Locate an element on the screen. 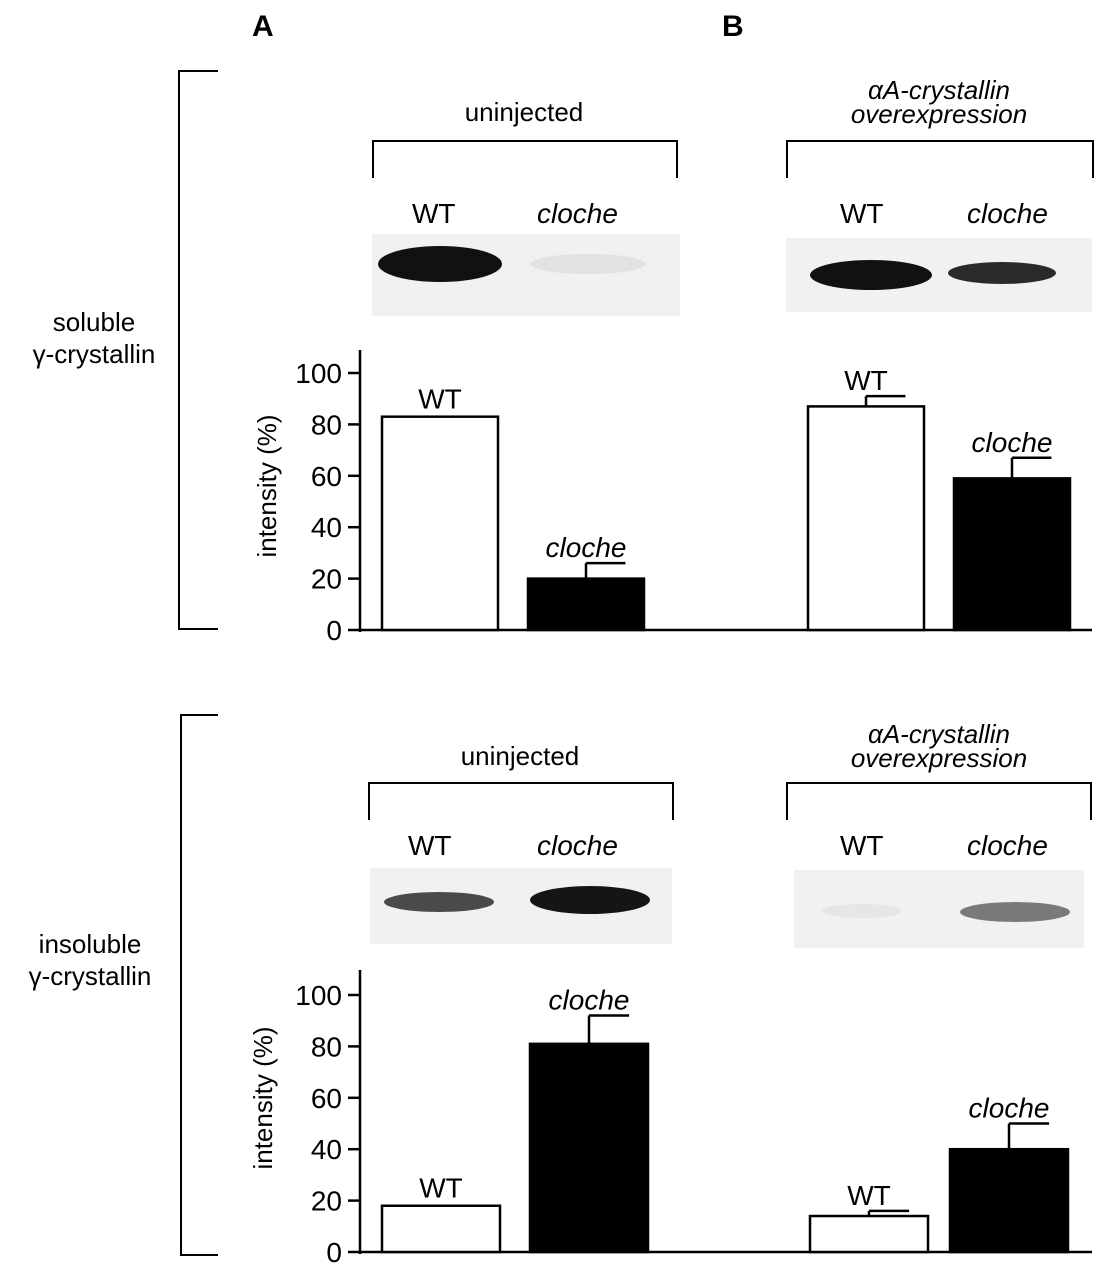 The height and width of the screenshot is (1280, 1109). insoluble-overexpression-wt-bar is located at coordinates (869, 1234).